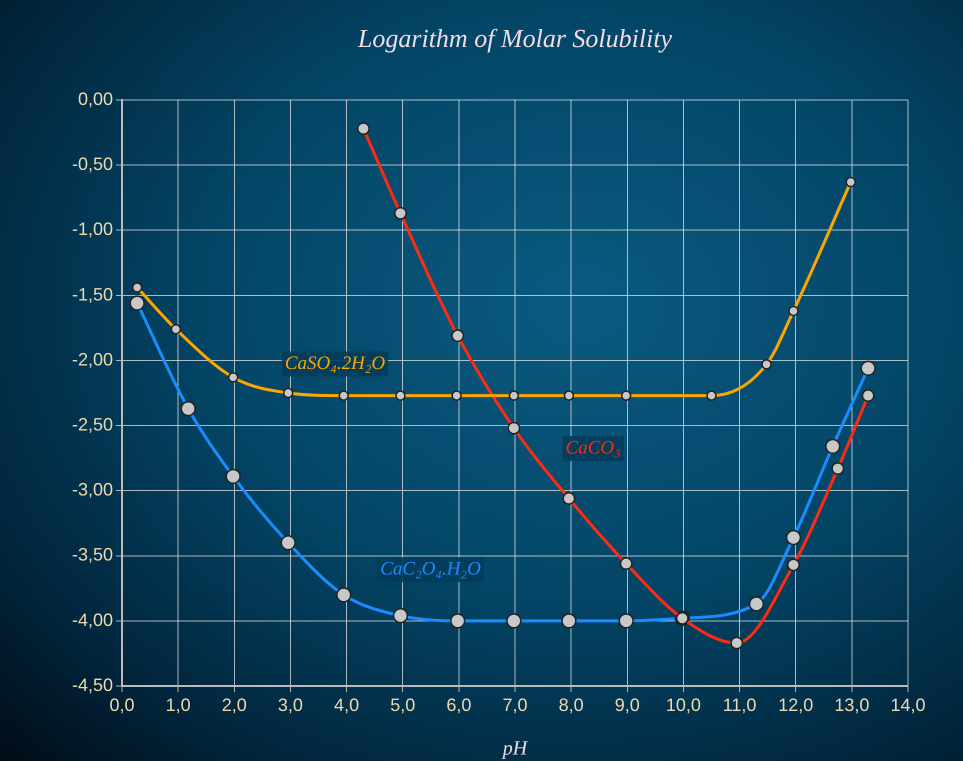 This screenshot has width=963, height=761. I want to click on x-tick-label: 13,0, so click(852, 704).